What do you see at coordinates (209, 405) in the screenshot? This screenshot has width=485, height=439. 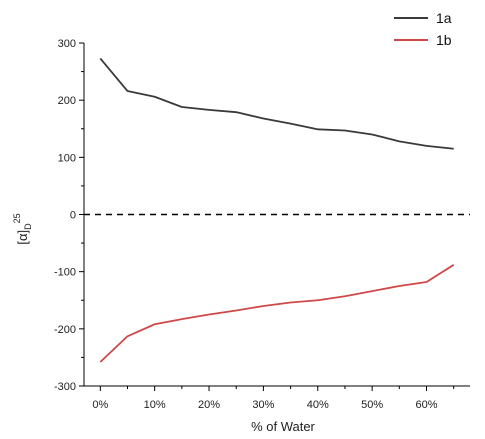 I see `x-tick-label: 20%` at bounding box center [209, 405].